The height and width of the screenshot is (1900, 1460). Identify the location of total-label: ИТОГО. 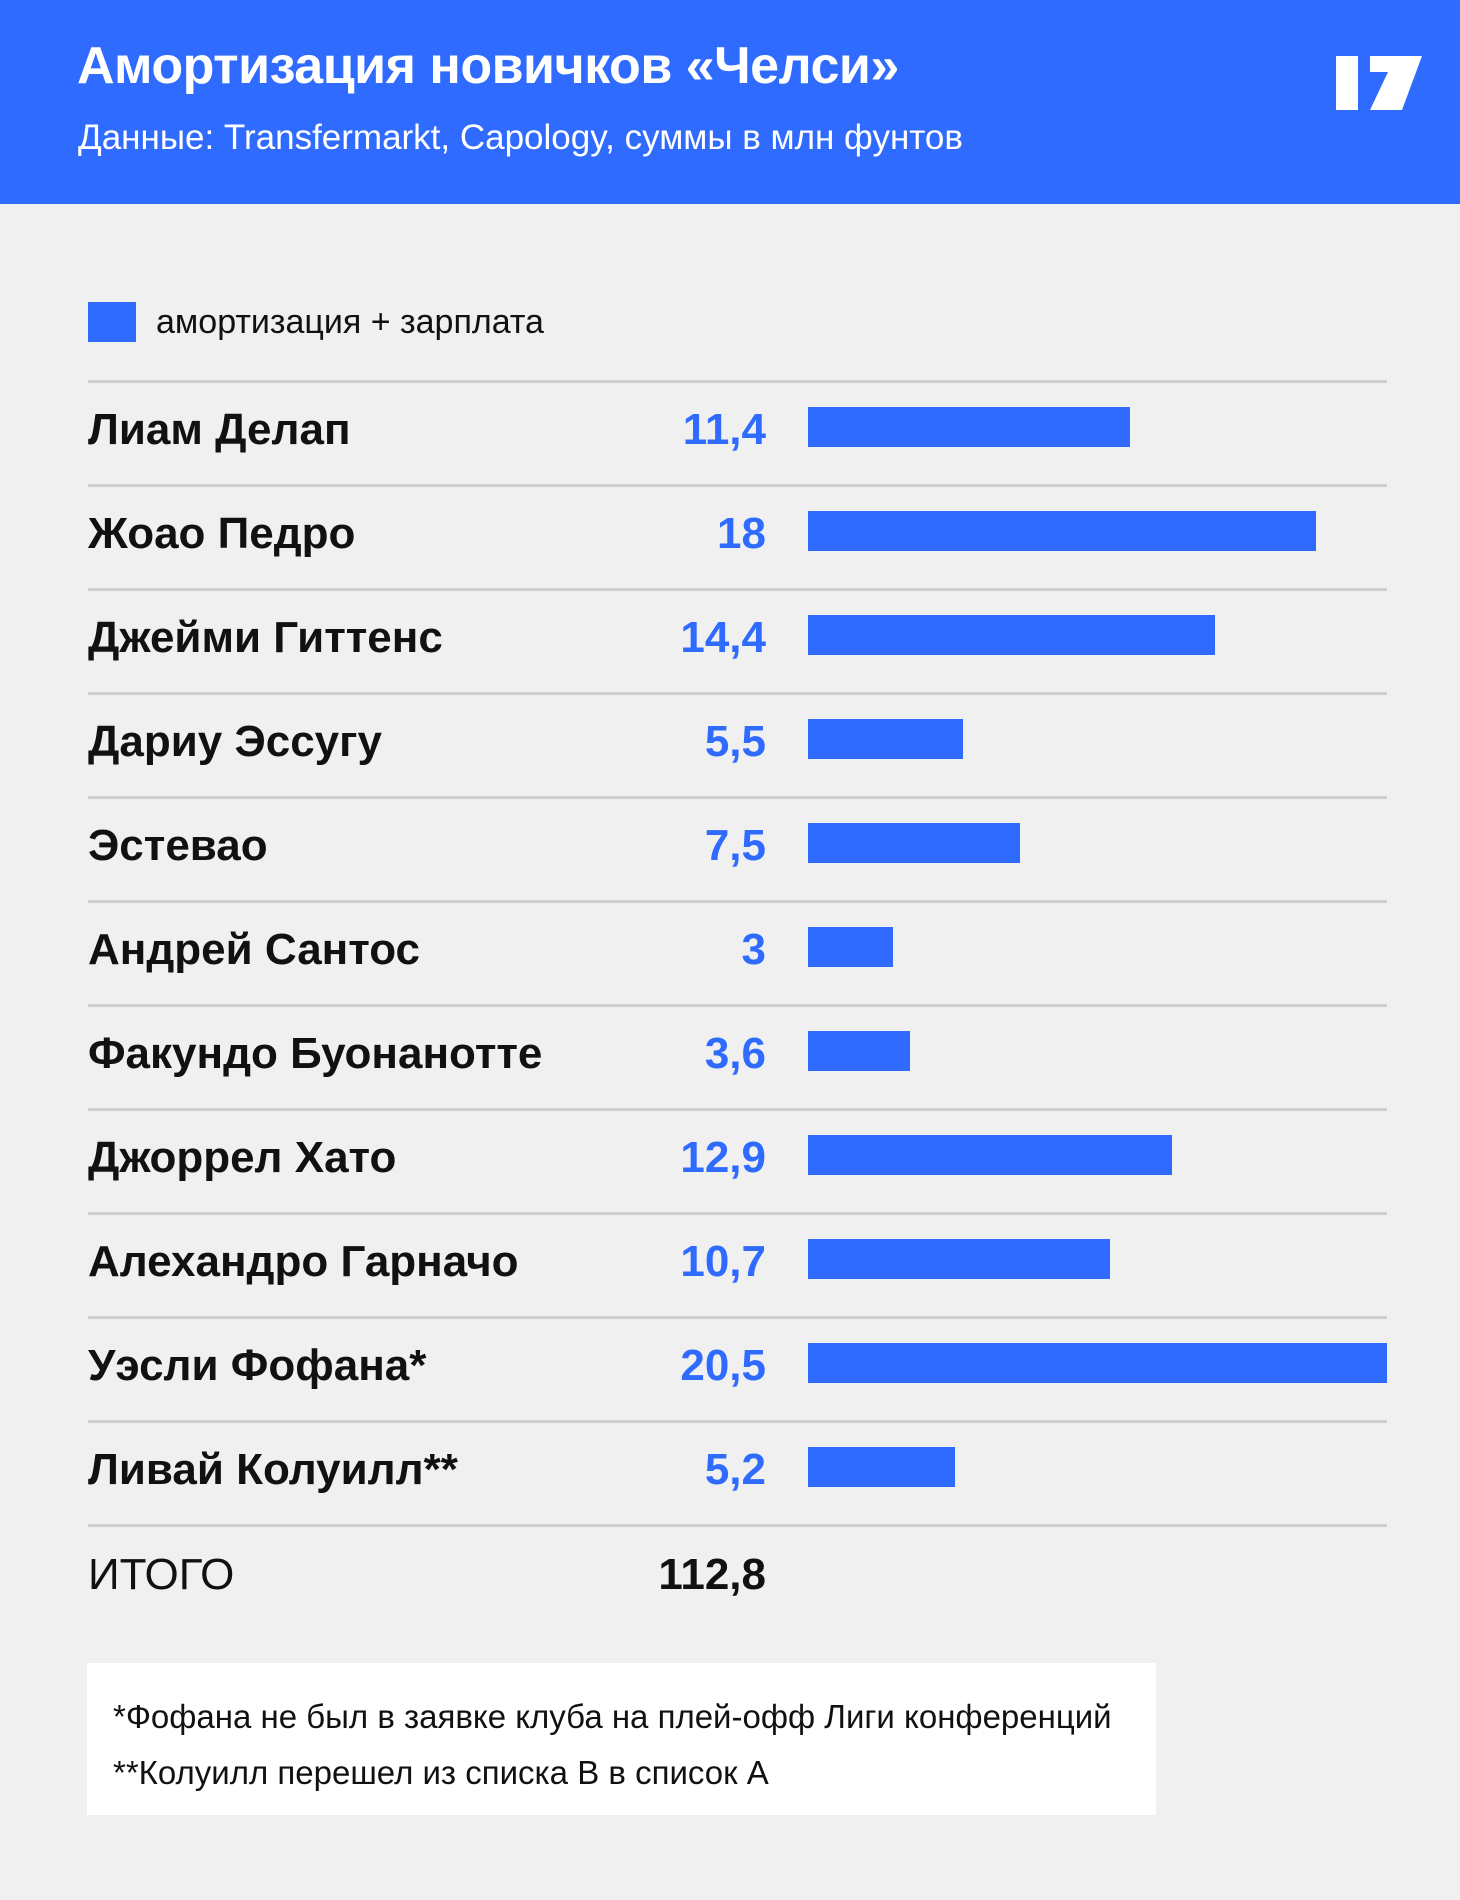
(161, 1574).